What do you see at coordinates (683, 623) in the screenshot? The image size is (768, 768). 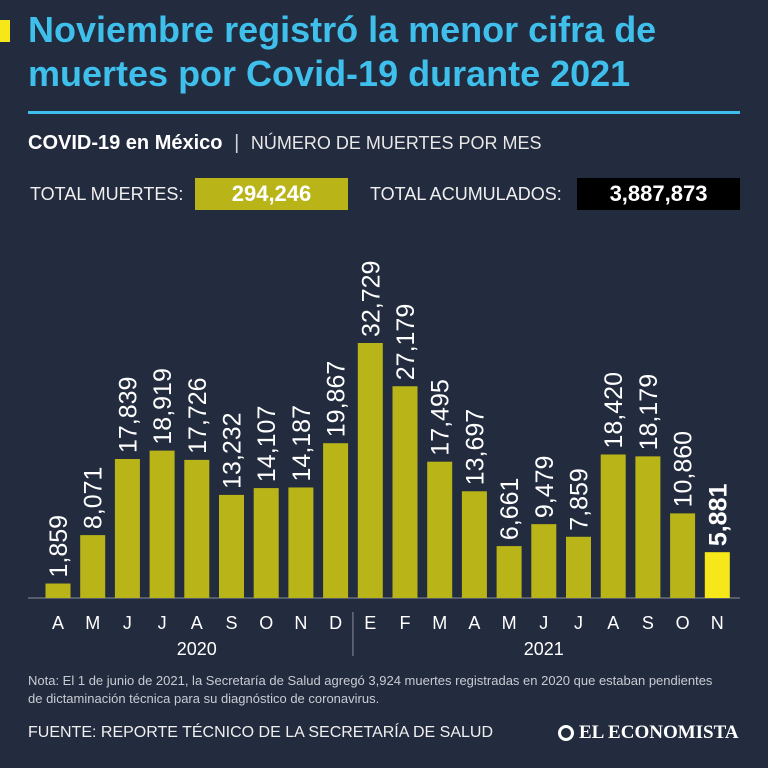 I see `x-tick-label-18: O` at bounding box center [683, 623].